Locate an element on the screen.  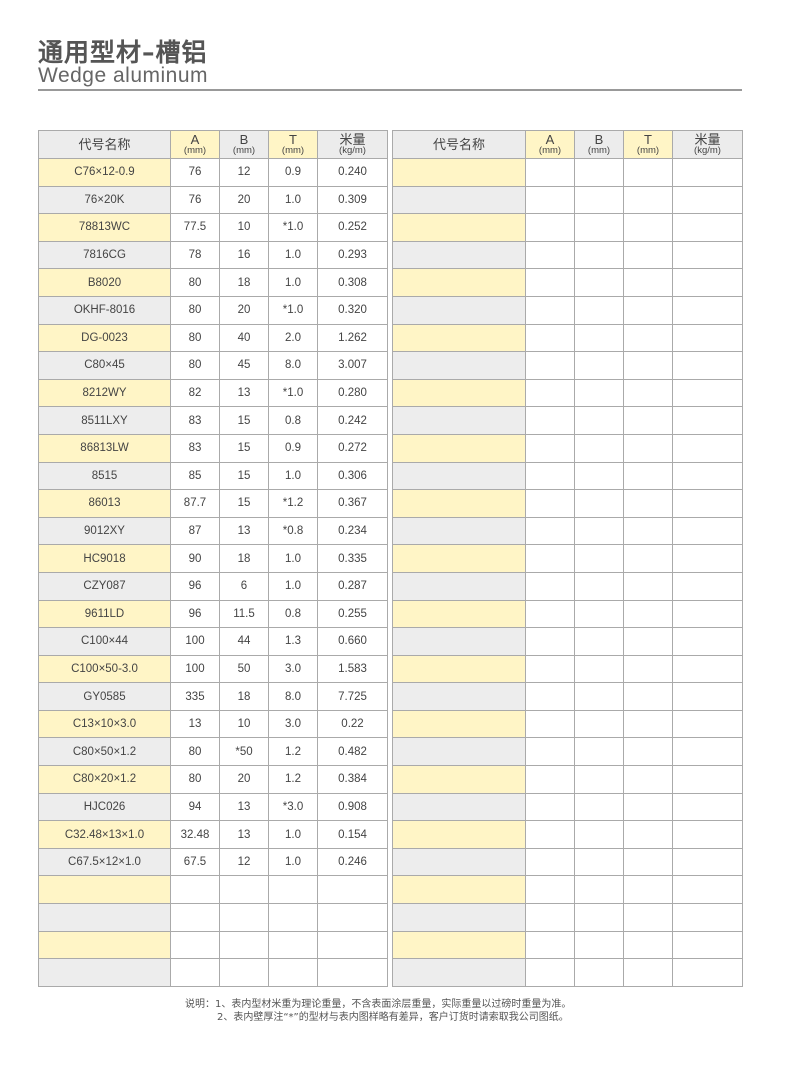
column-unit: (kg/m) is located at coordinates (707, 151).